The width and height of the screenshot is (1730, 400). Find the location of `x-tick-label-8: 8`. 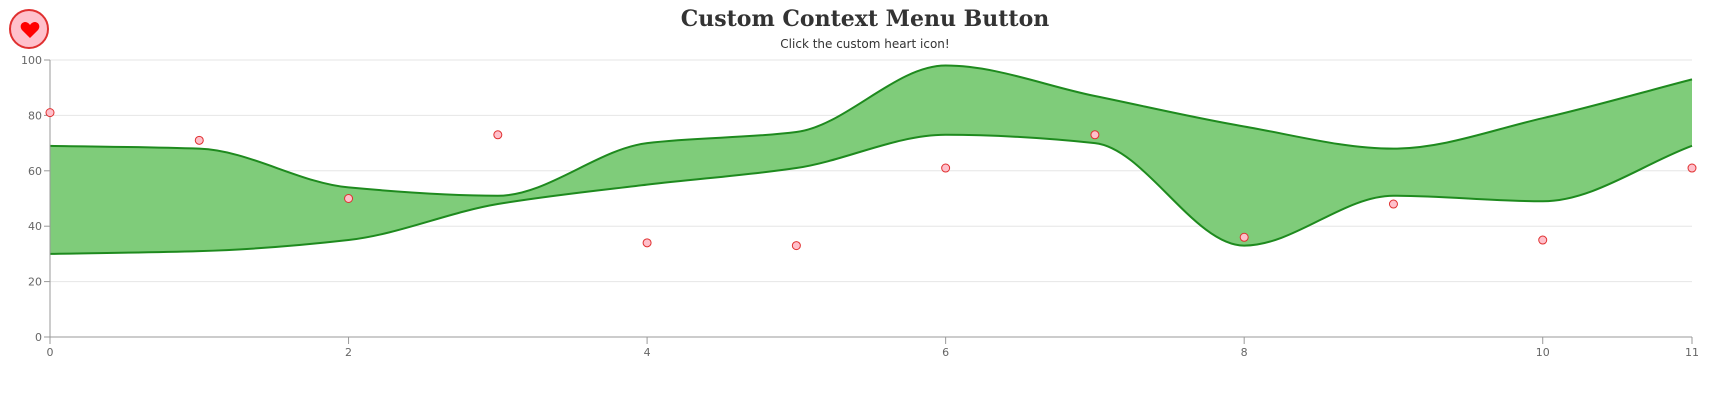

x-tick-label-8: 8 is located at coordinates (1244, 352).